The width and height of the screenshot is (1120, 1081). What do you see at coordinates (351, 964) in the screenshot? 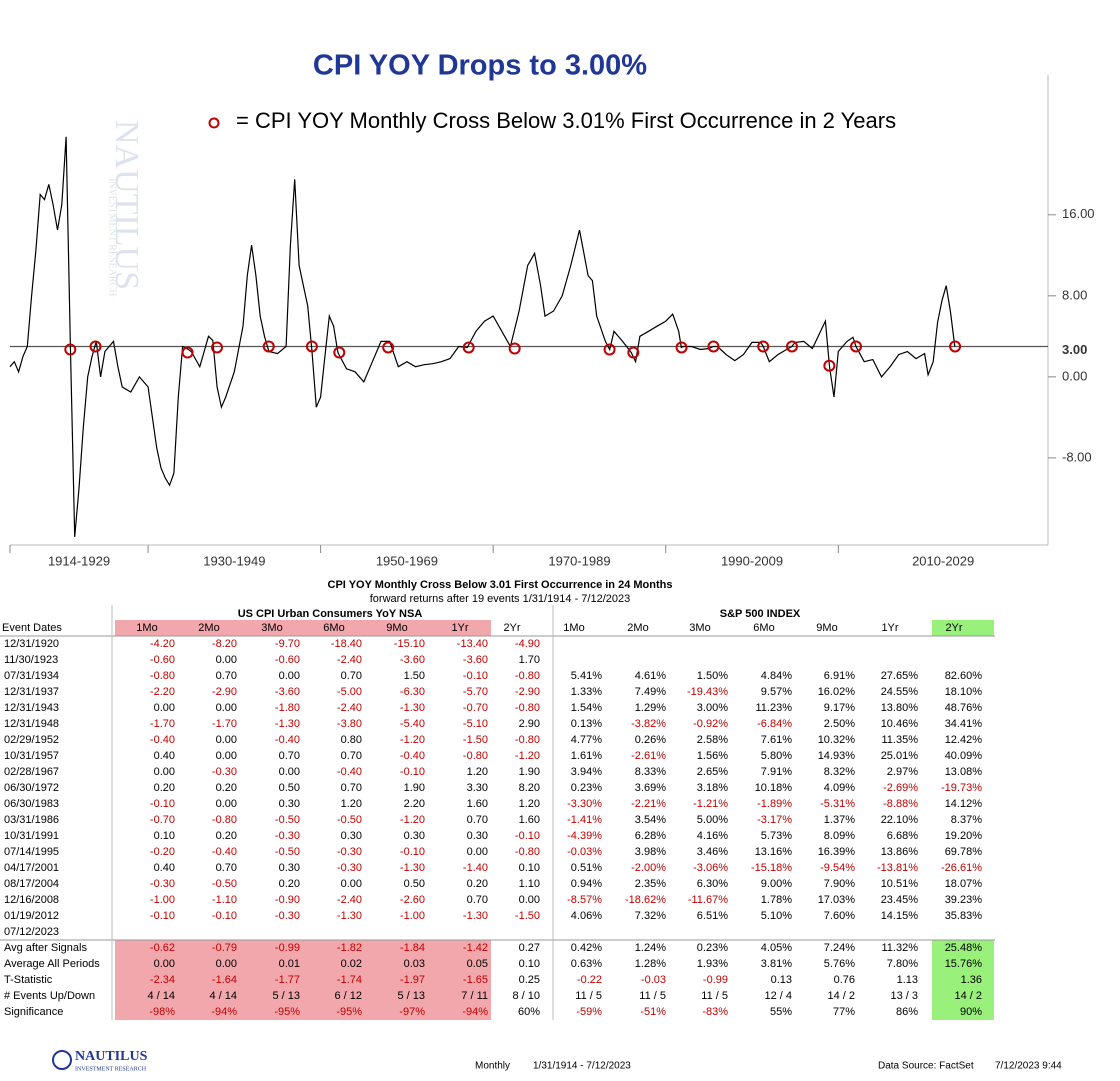
I see `table-cell: 0.02` at bounding box center [351, 964].